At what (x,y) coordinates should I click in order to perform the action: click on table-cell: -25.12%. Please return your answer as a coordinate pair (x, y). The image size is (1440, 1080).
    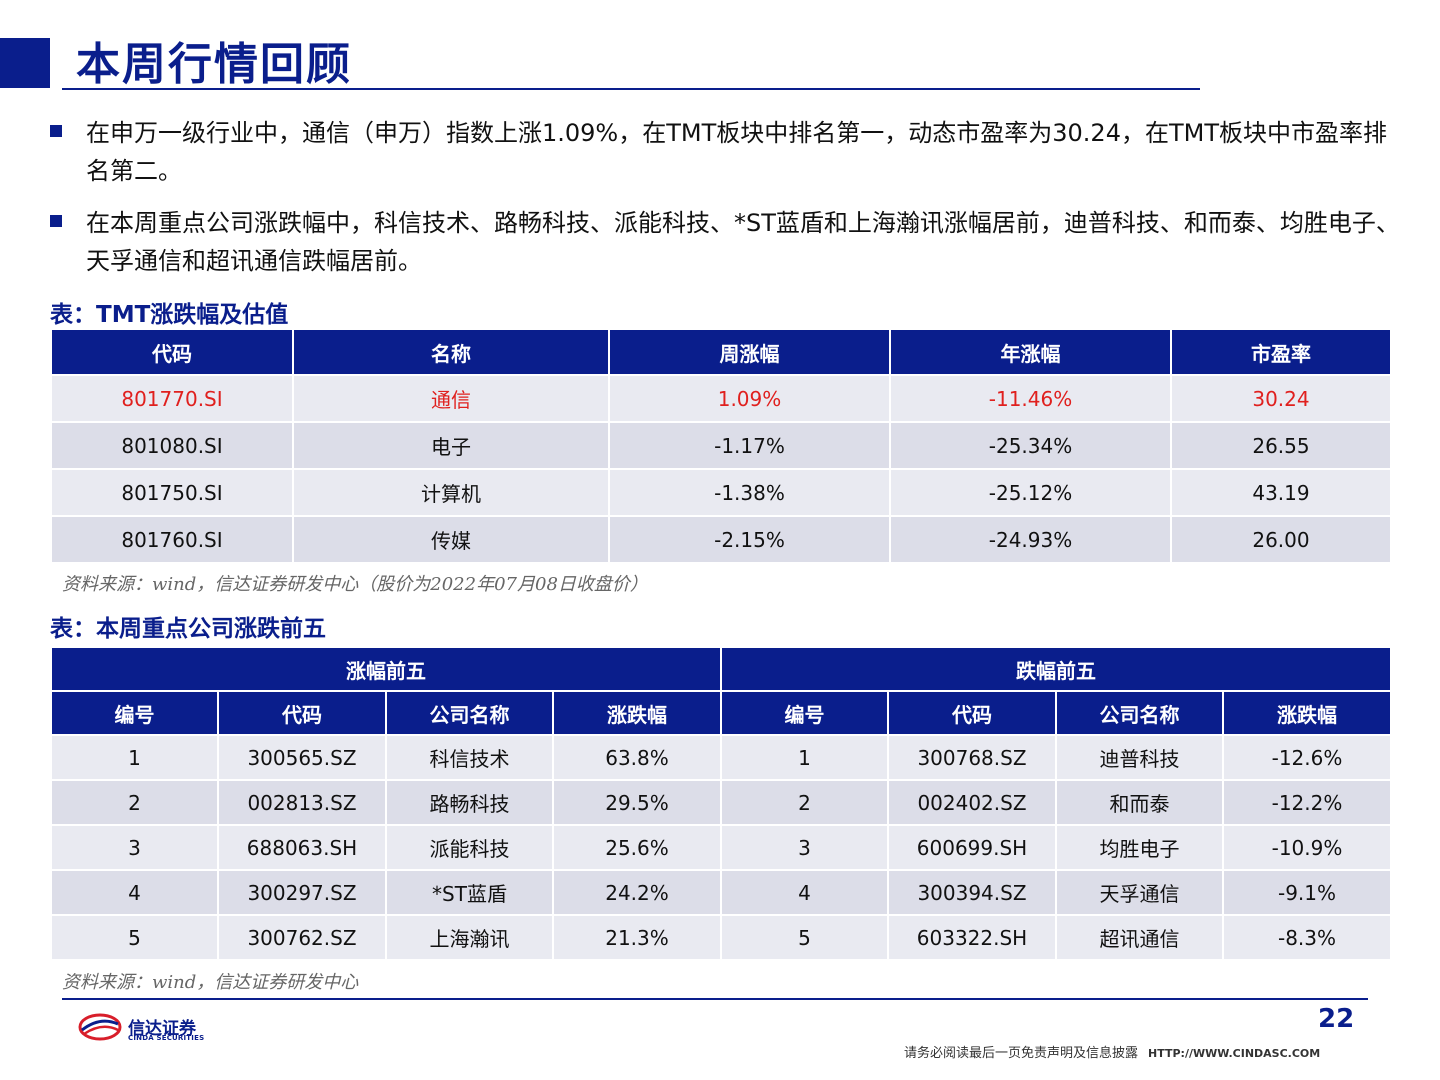
    Looking at the image, I should click on (1030, 492).